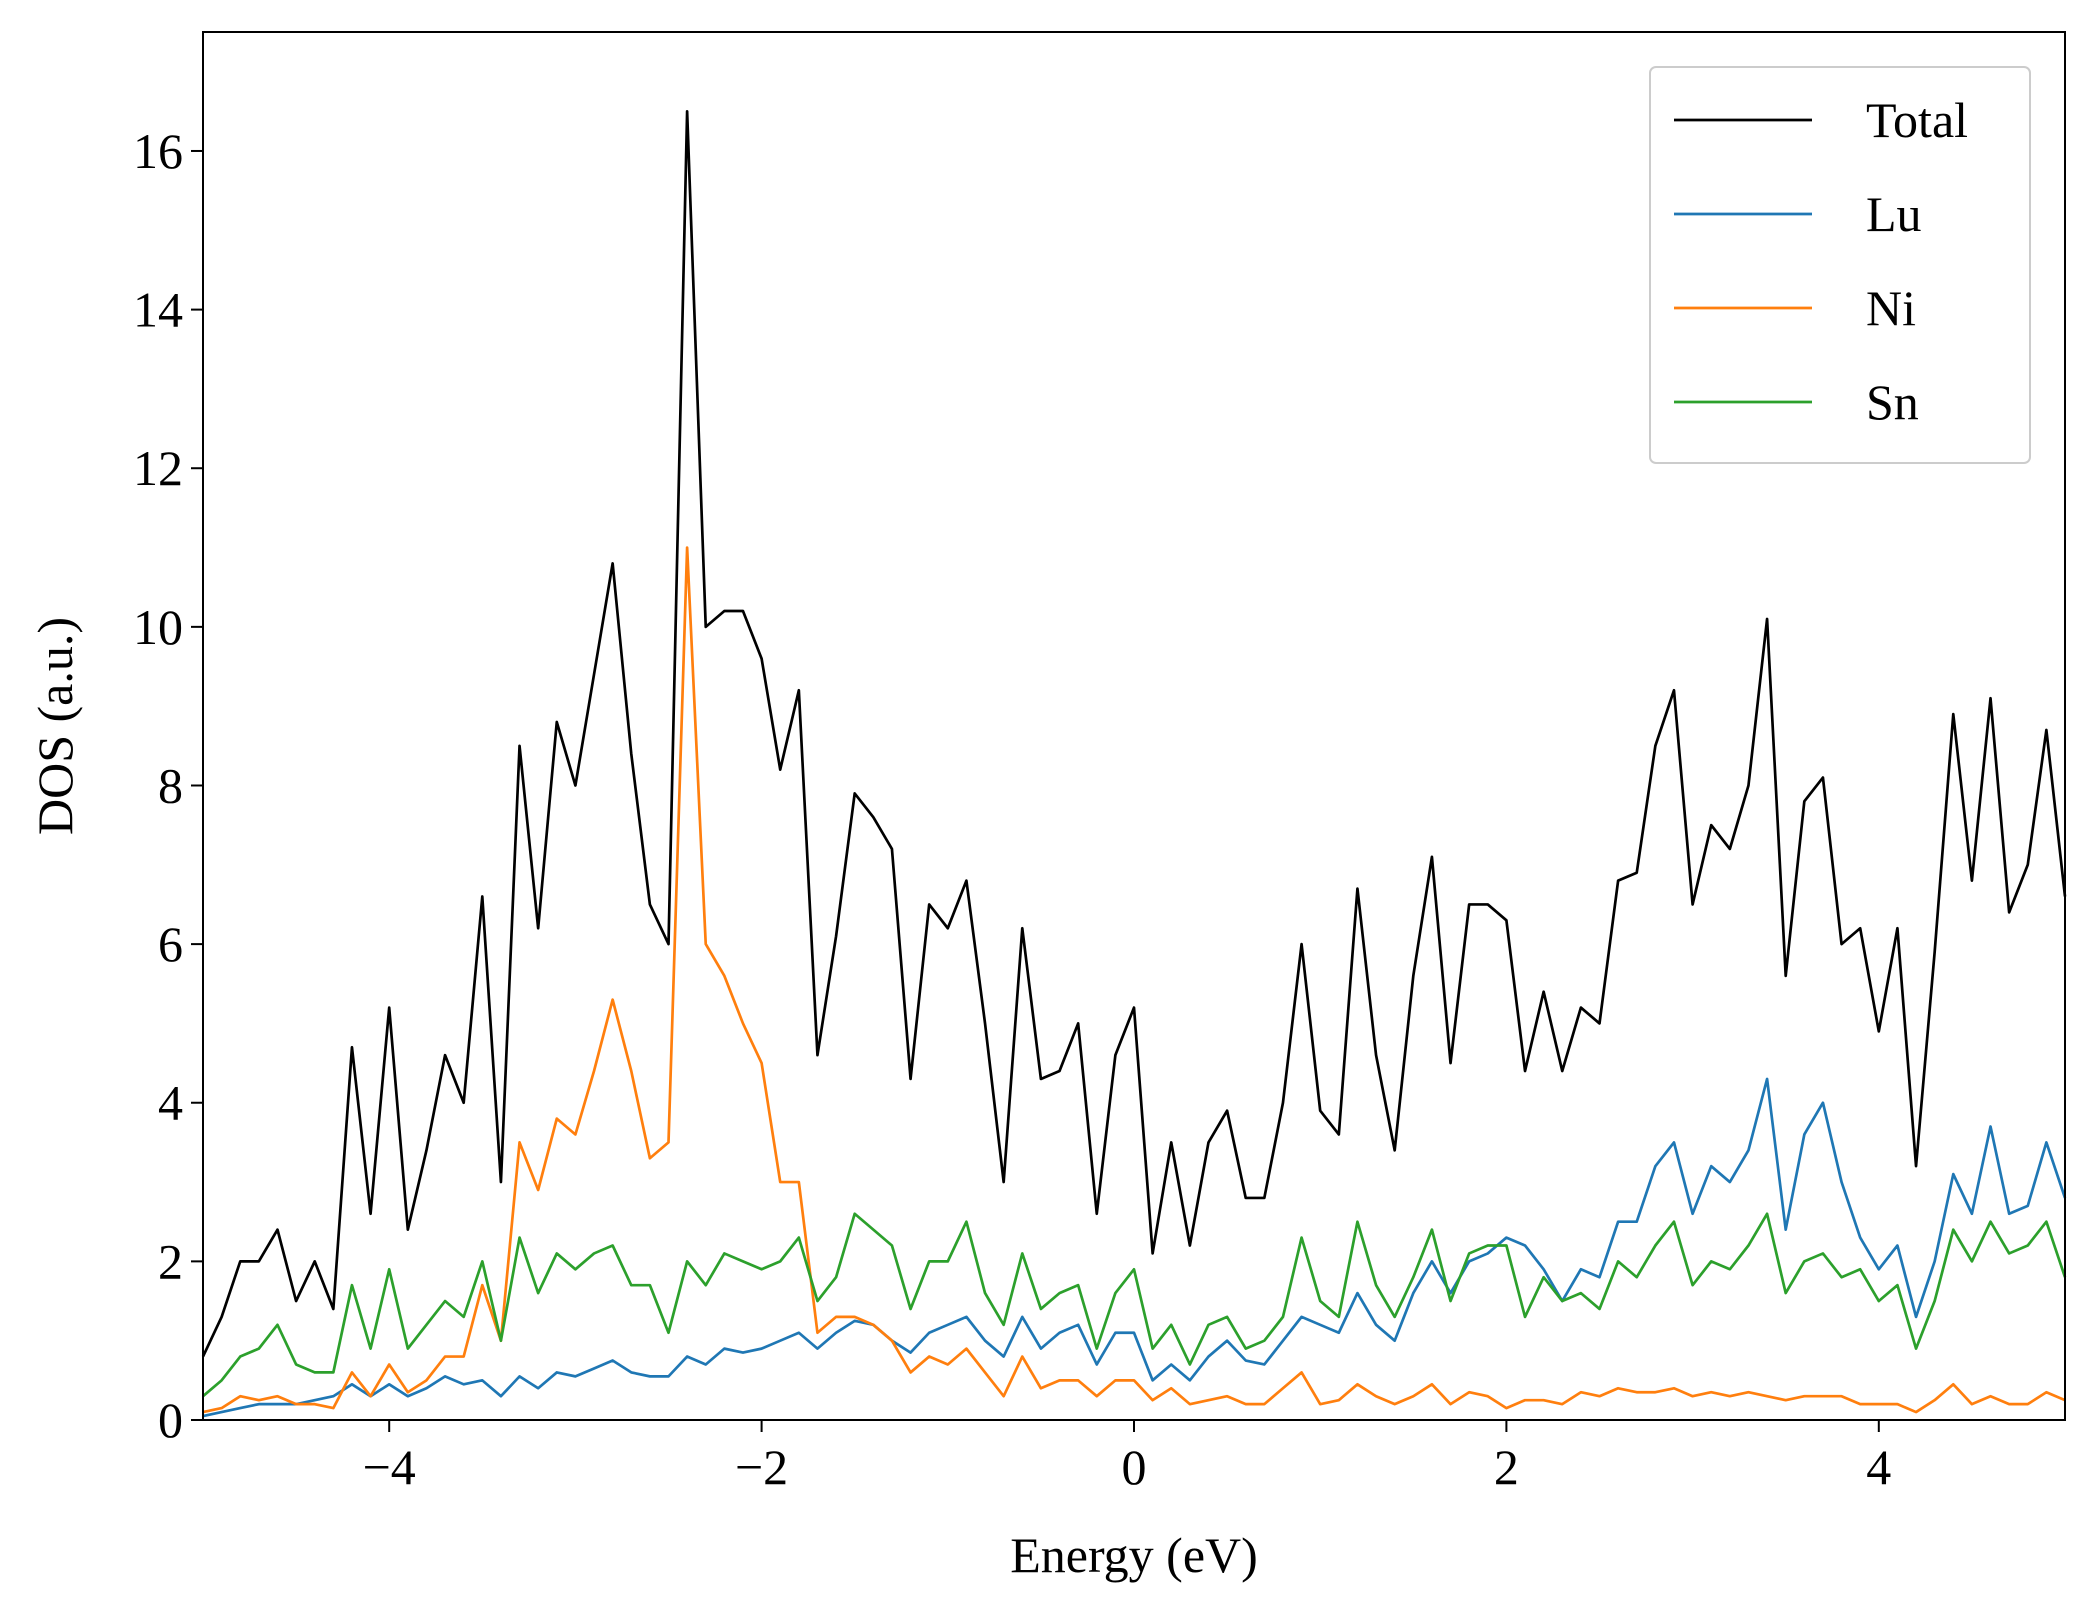 This screenshot has width=2097, height=1622. Describe the element at coordinates (1878, 1467) in the screenshot. I see `x-tick-label: 4` at that location.